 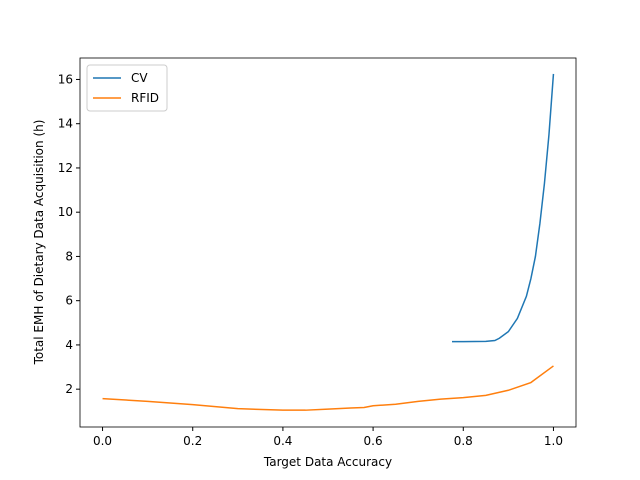 I want to click on legend-label: CV, so click(x=139, y=78).